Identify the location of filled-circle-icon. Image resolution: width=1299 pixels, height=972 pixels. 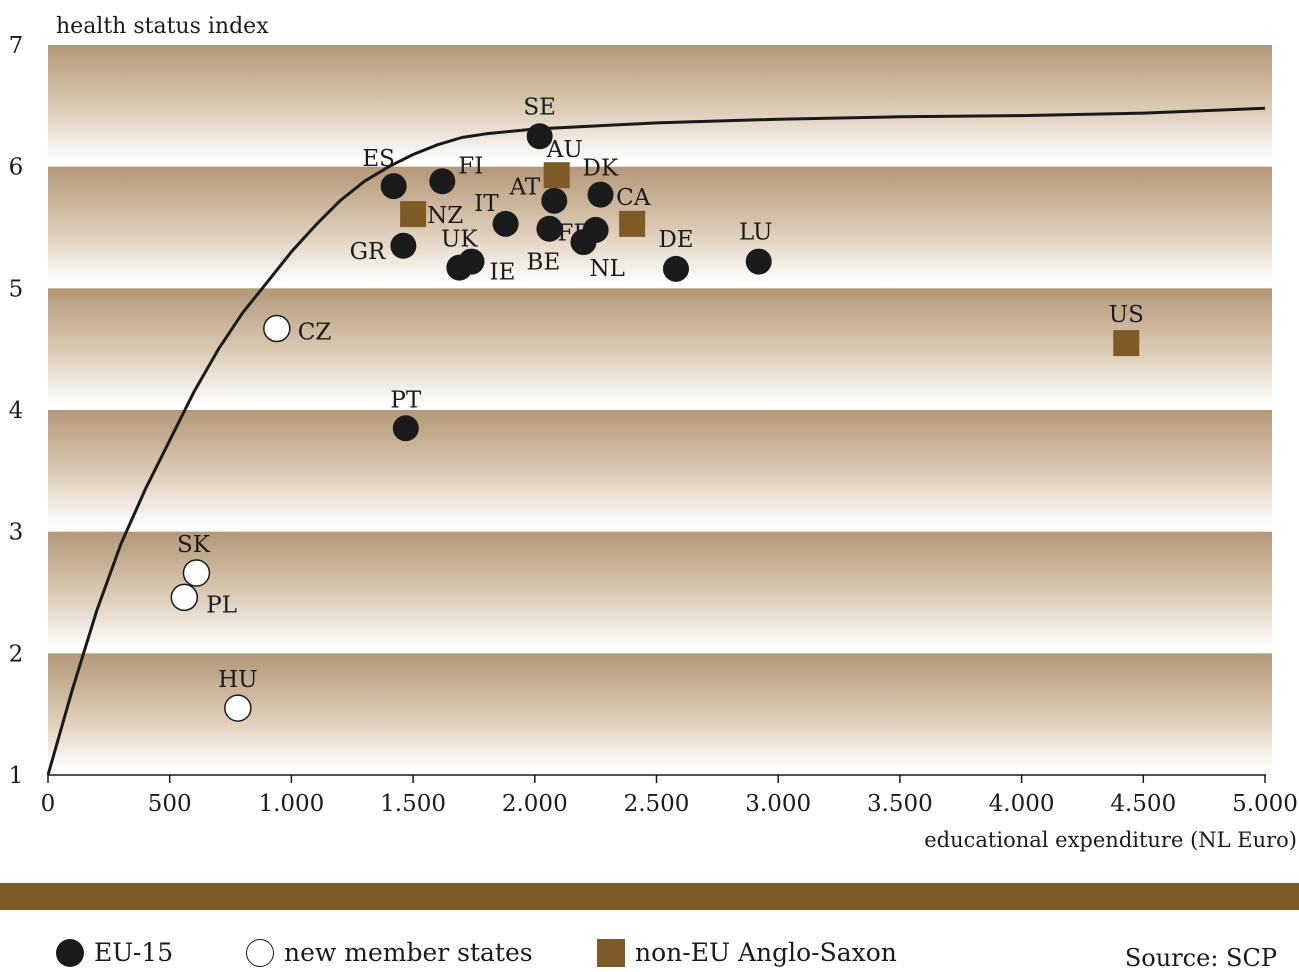
(70, 952).